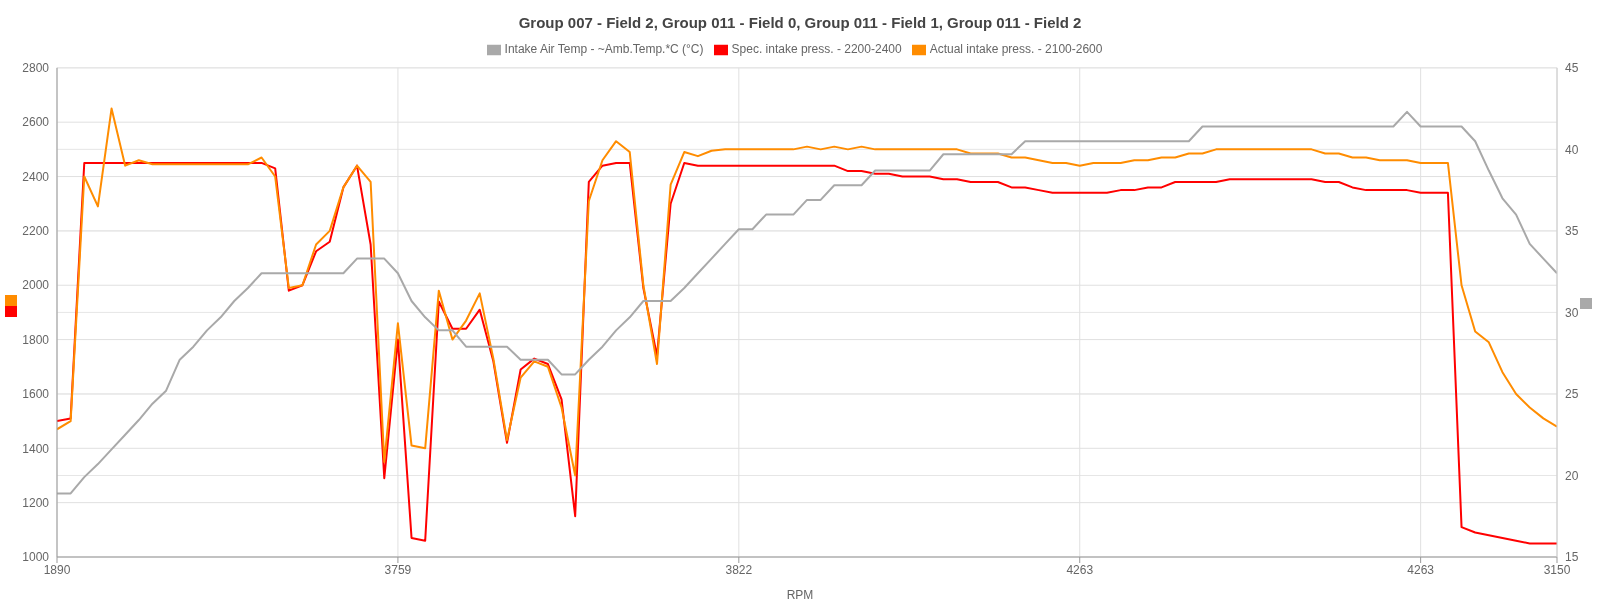  I want to click on y2-tick-label: 20, so click(1572, 475).